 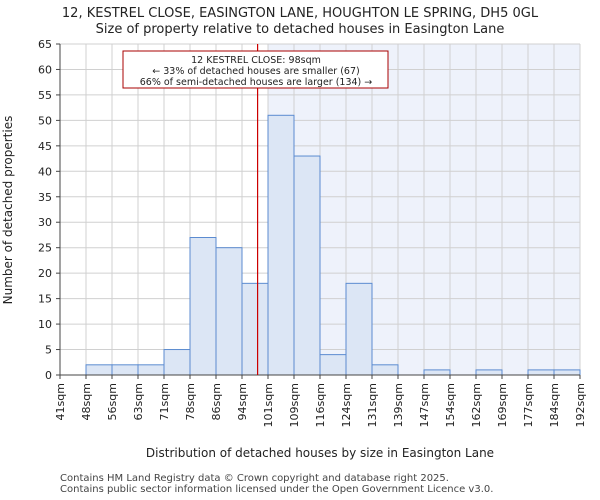 I want to click on x-tick-label: 71sqm, so click(x=164, y=401).